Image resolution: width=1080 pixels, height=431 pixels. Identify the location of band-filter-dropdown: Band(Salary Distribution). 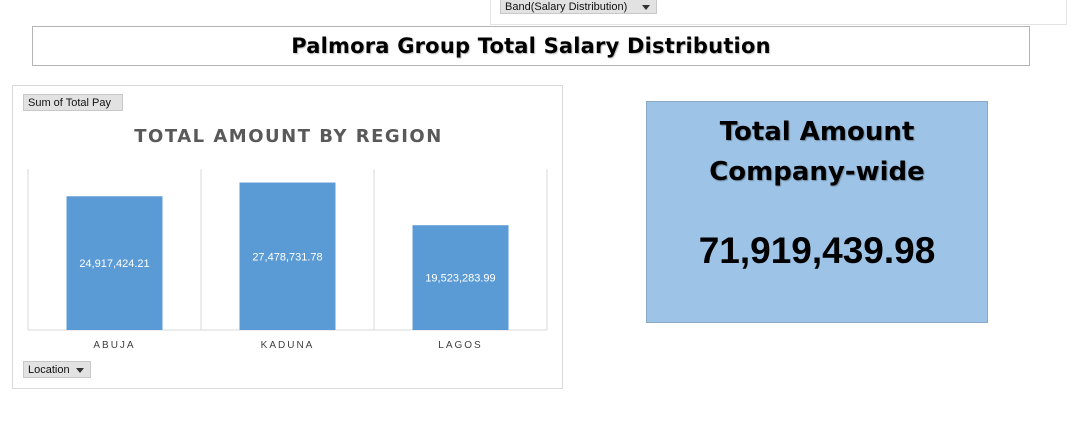
(578, 7).